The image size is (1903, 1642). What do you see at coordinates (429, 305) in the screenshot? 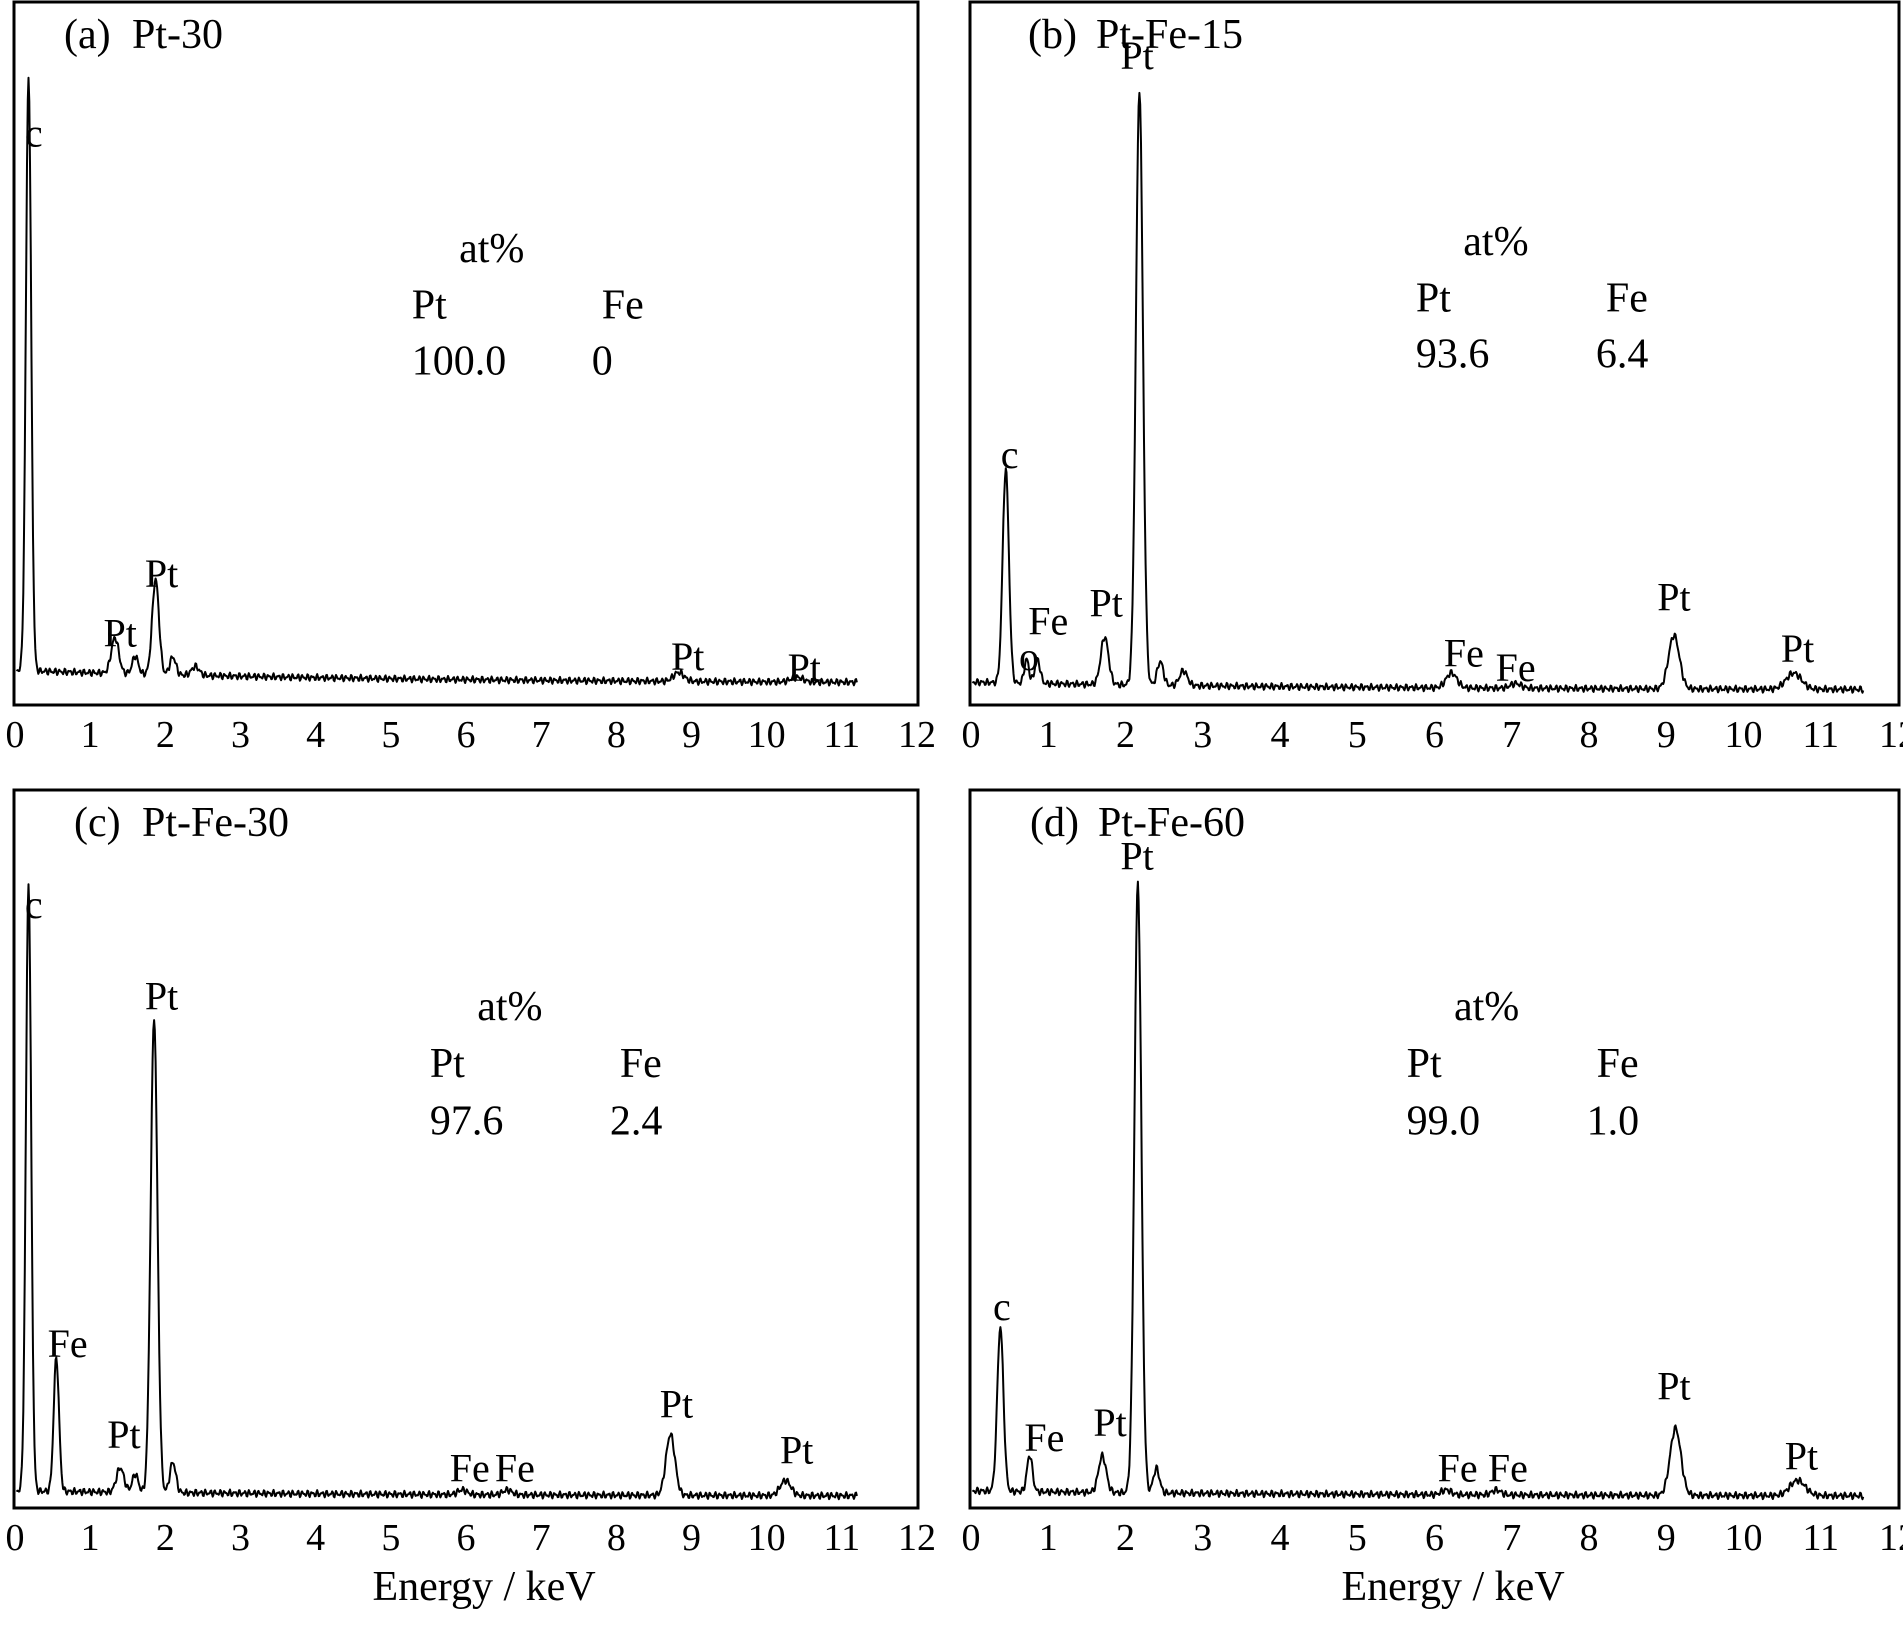
I see `panel-a-composition-pt-label: Pt` at bounding box center [429, 305].